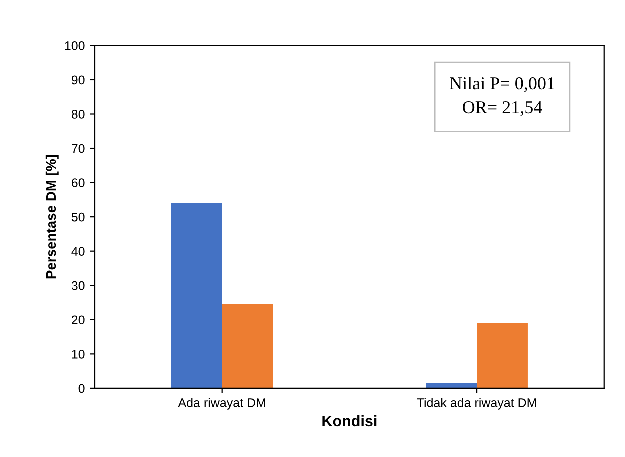  I want to click on x-axis-title: Kondisi, so click(349, 421).